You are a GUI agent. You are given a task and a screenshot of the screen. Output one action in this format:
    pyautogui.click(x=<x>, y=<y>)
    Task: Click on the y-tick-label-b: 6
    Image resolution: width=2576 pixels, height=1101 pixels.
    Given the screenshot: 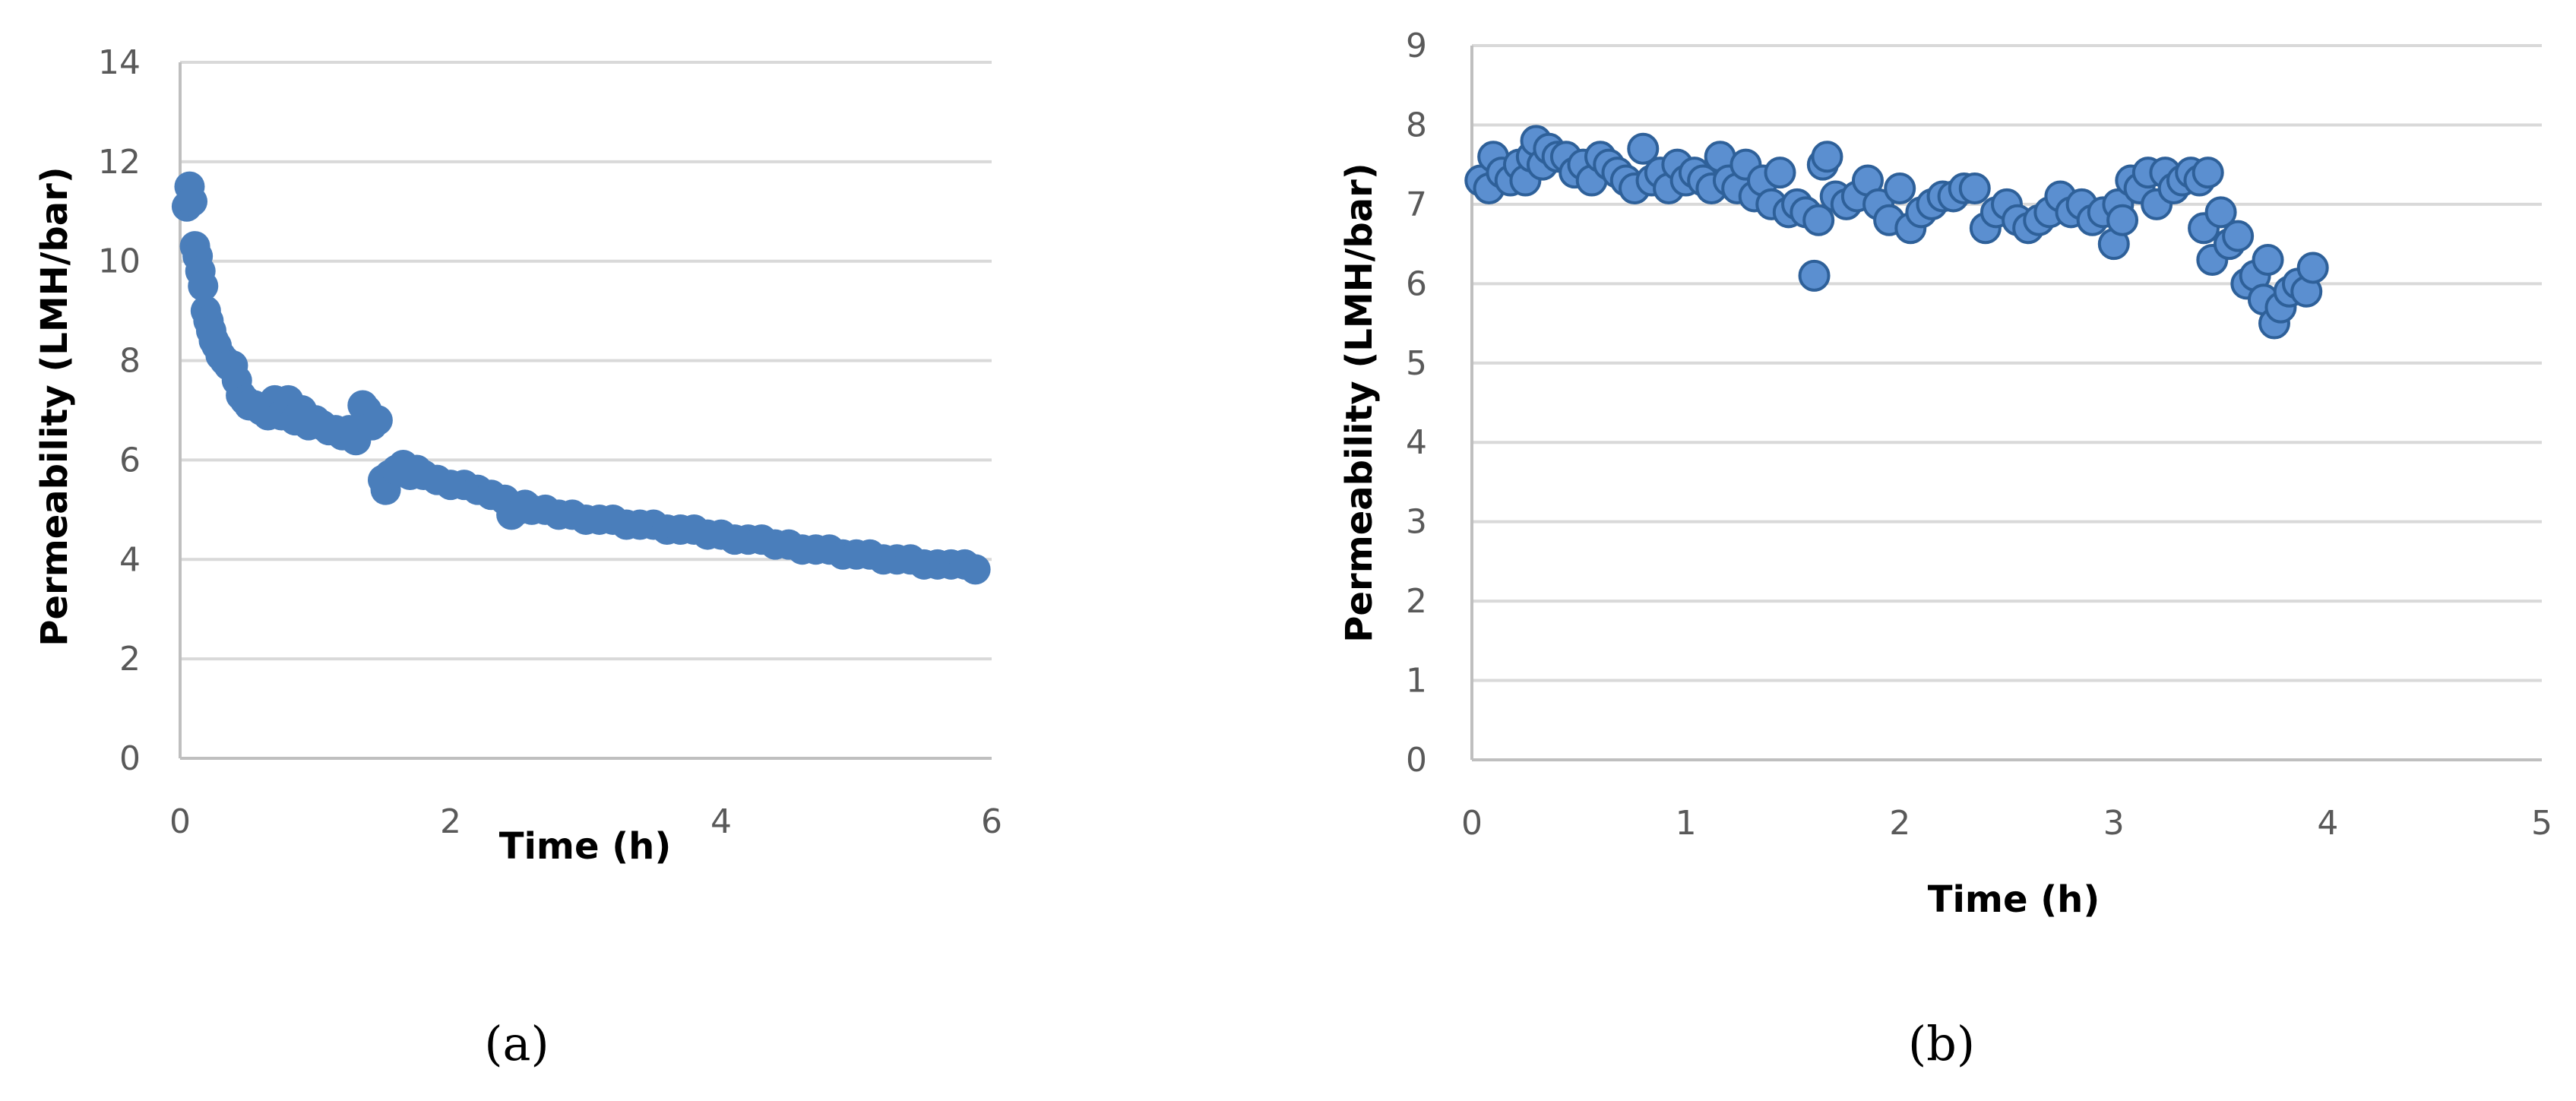 What is the action you would take?
    pyautogui.click(x=1416, y=283)
    